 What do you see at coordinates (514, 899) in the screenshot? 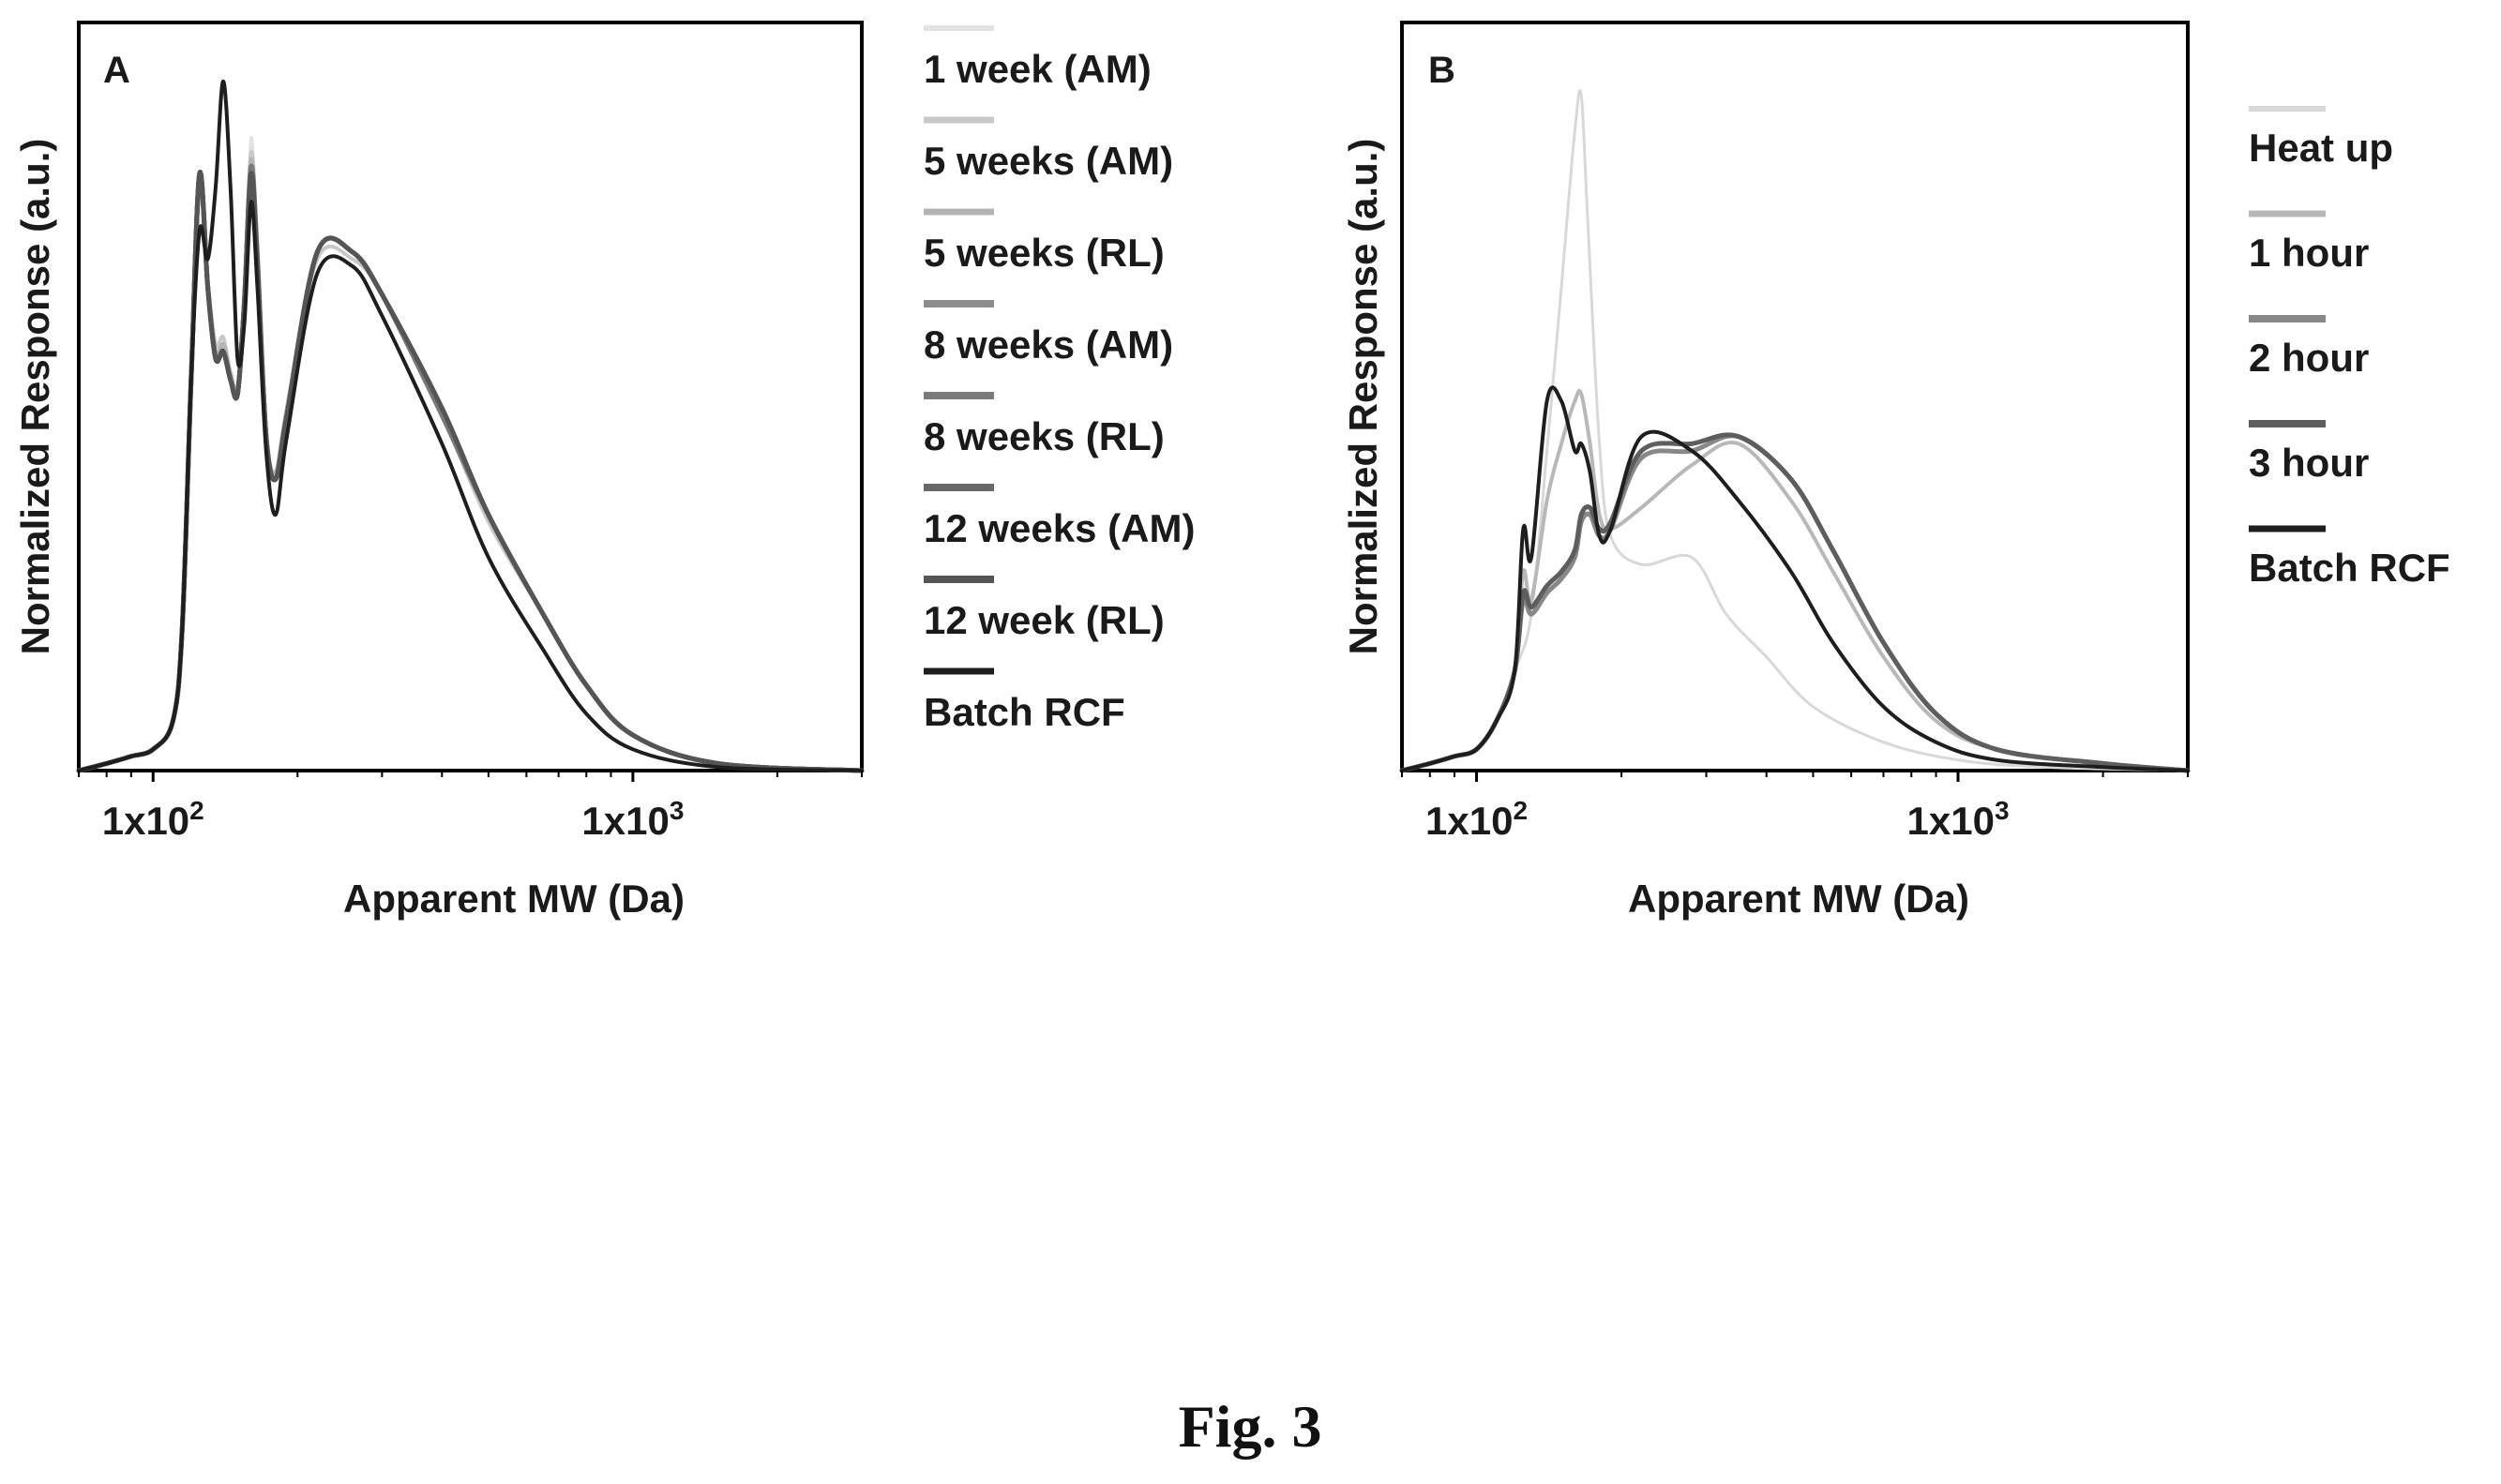
I see `panel-a-xlabel: Apparent MW (Da)` at bounding box center [514, 899].